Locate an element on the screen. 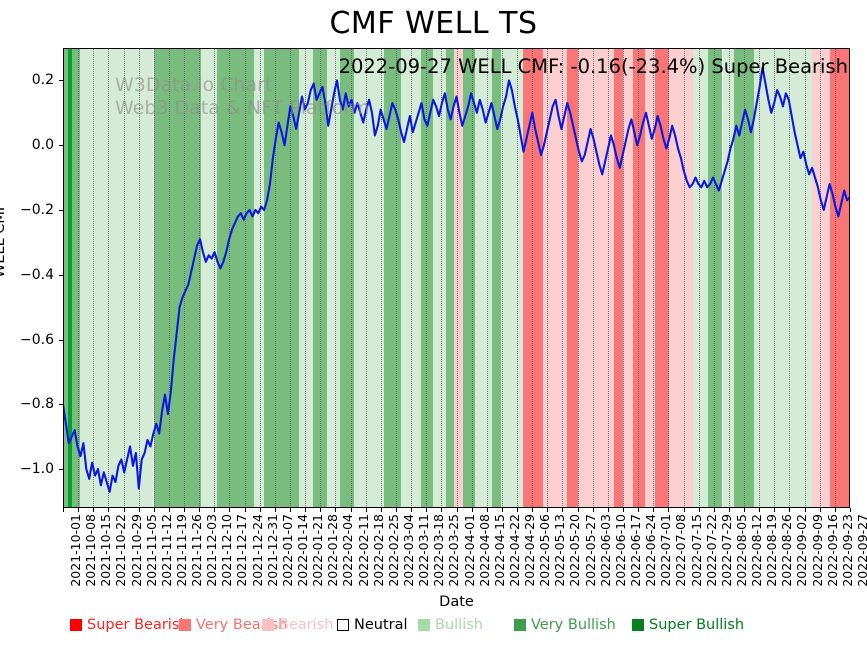 The image size is (867, 646). x-tick-label: 2021-10-01 is located at coordinates (75, 550).